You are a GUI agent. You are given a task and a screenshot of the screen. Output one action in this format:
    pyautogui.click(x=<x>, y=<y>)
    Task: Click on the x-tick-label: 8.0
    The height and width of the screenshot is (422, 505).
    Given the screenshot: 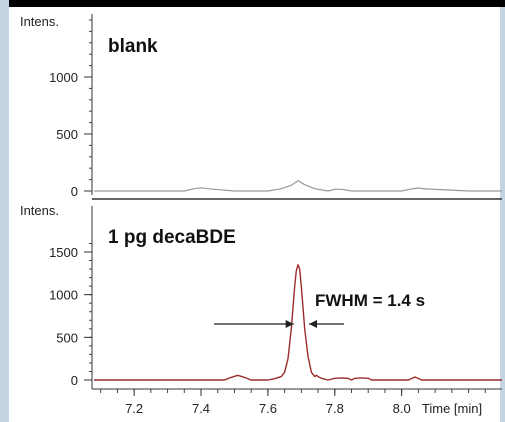 What is the action you would take?
    pyautogui.click(x=402, y=408)
    